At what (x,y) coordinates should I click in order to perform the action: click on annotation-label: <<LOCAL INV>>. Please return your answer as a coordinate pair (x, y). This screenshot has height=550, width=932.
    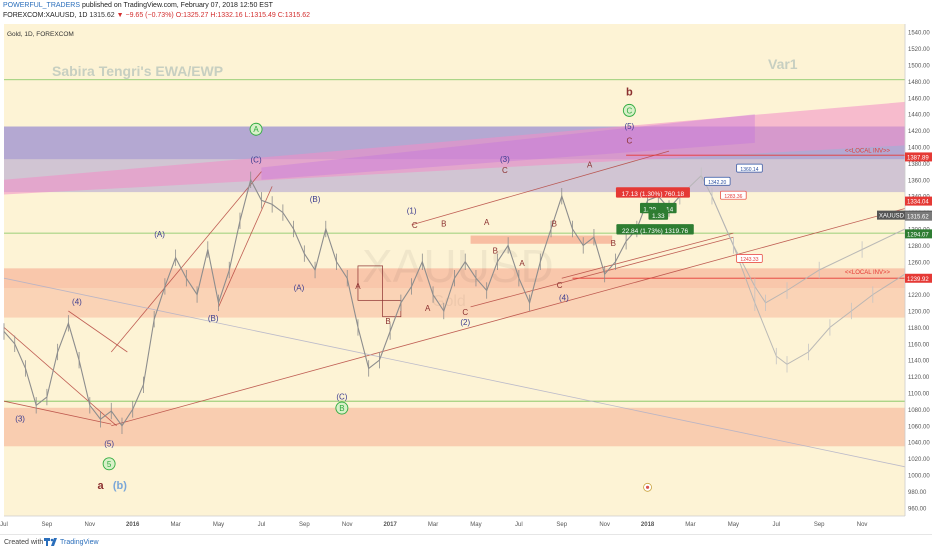
    Looking at the image, I should click on (868, 273).